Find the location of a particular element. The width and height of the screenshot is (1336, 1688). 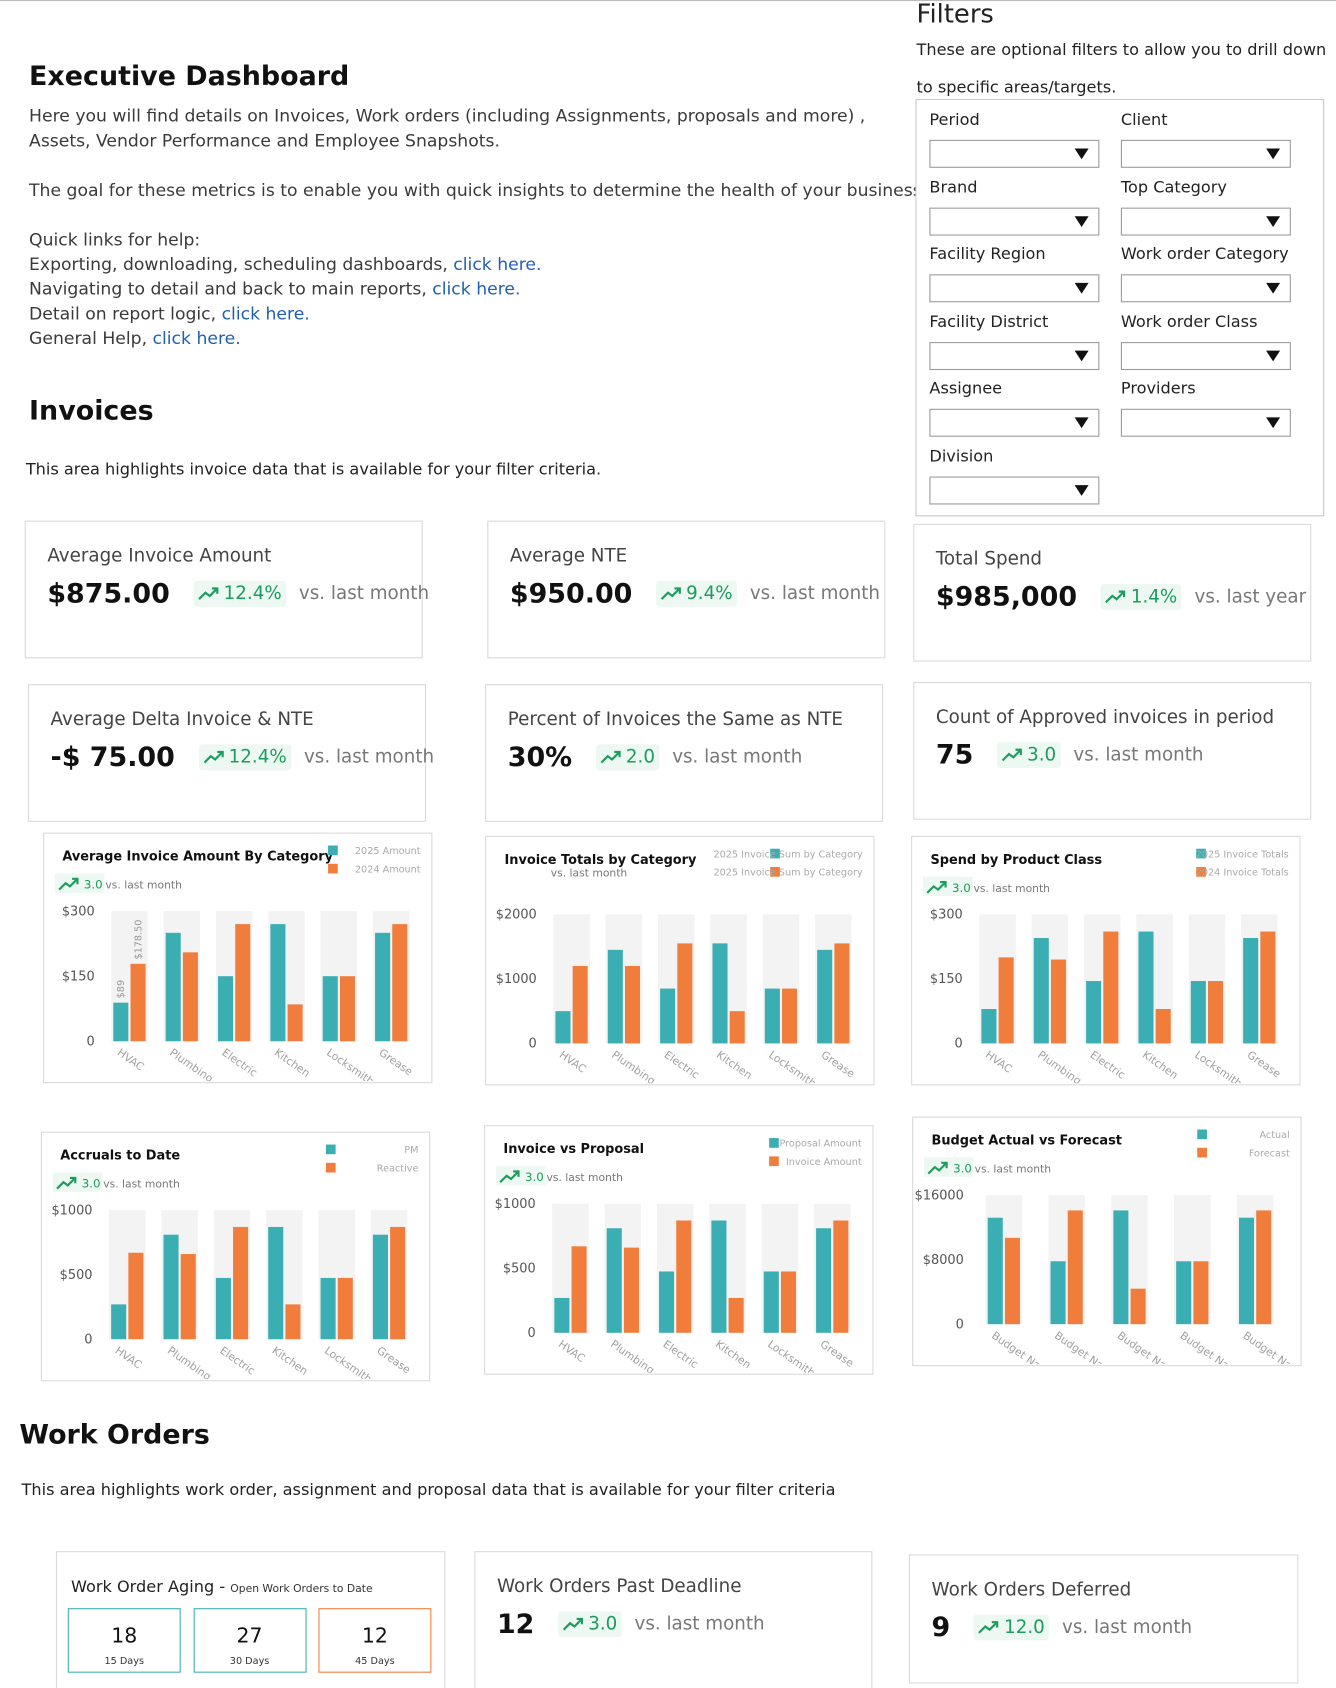

help-heading: Quick links for help: is located at coordinates (115, 239).